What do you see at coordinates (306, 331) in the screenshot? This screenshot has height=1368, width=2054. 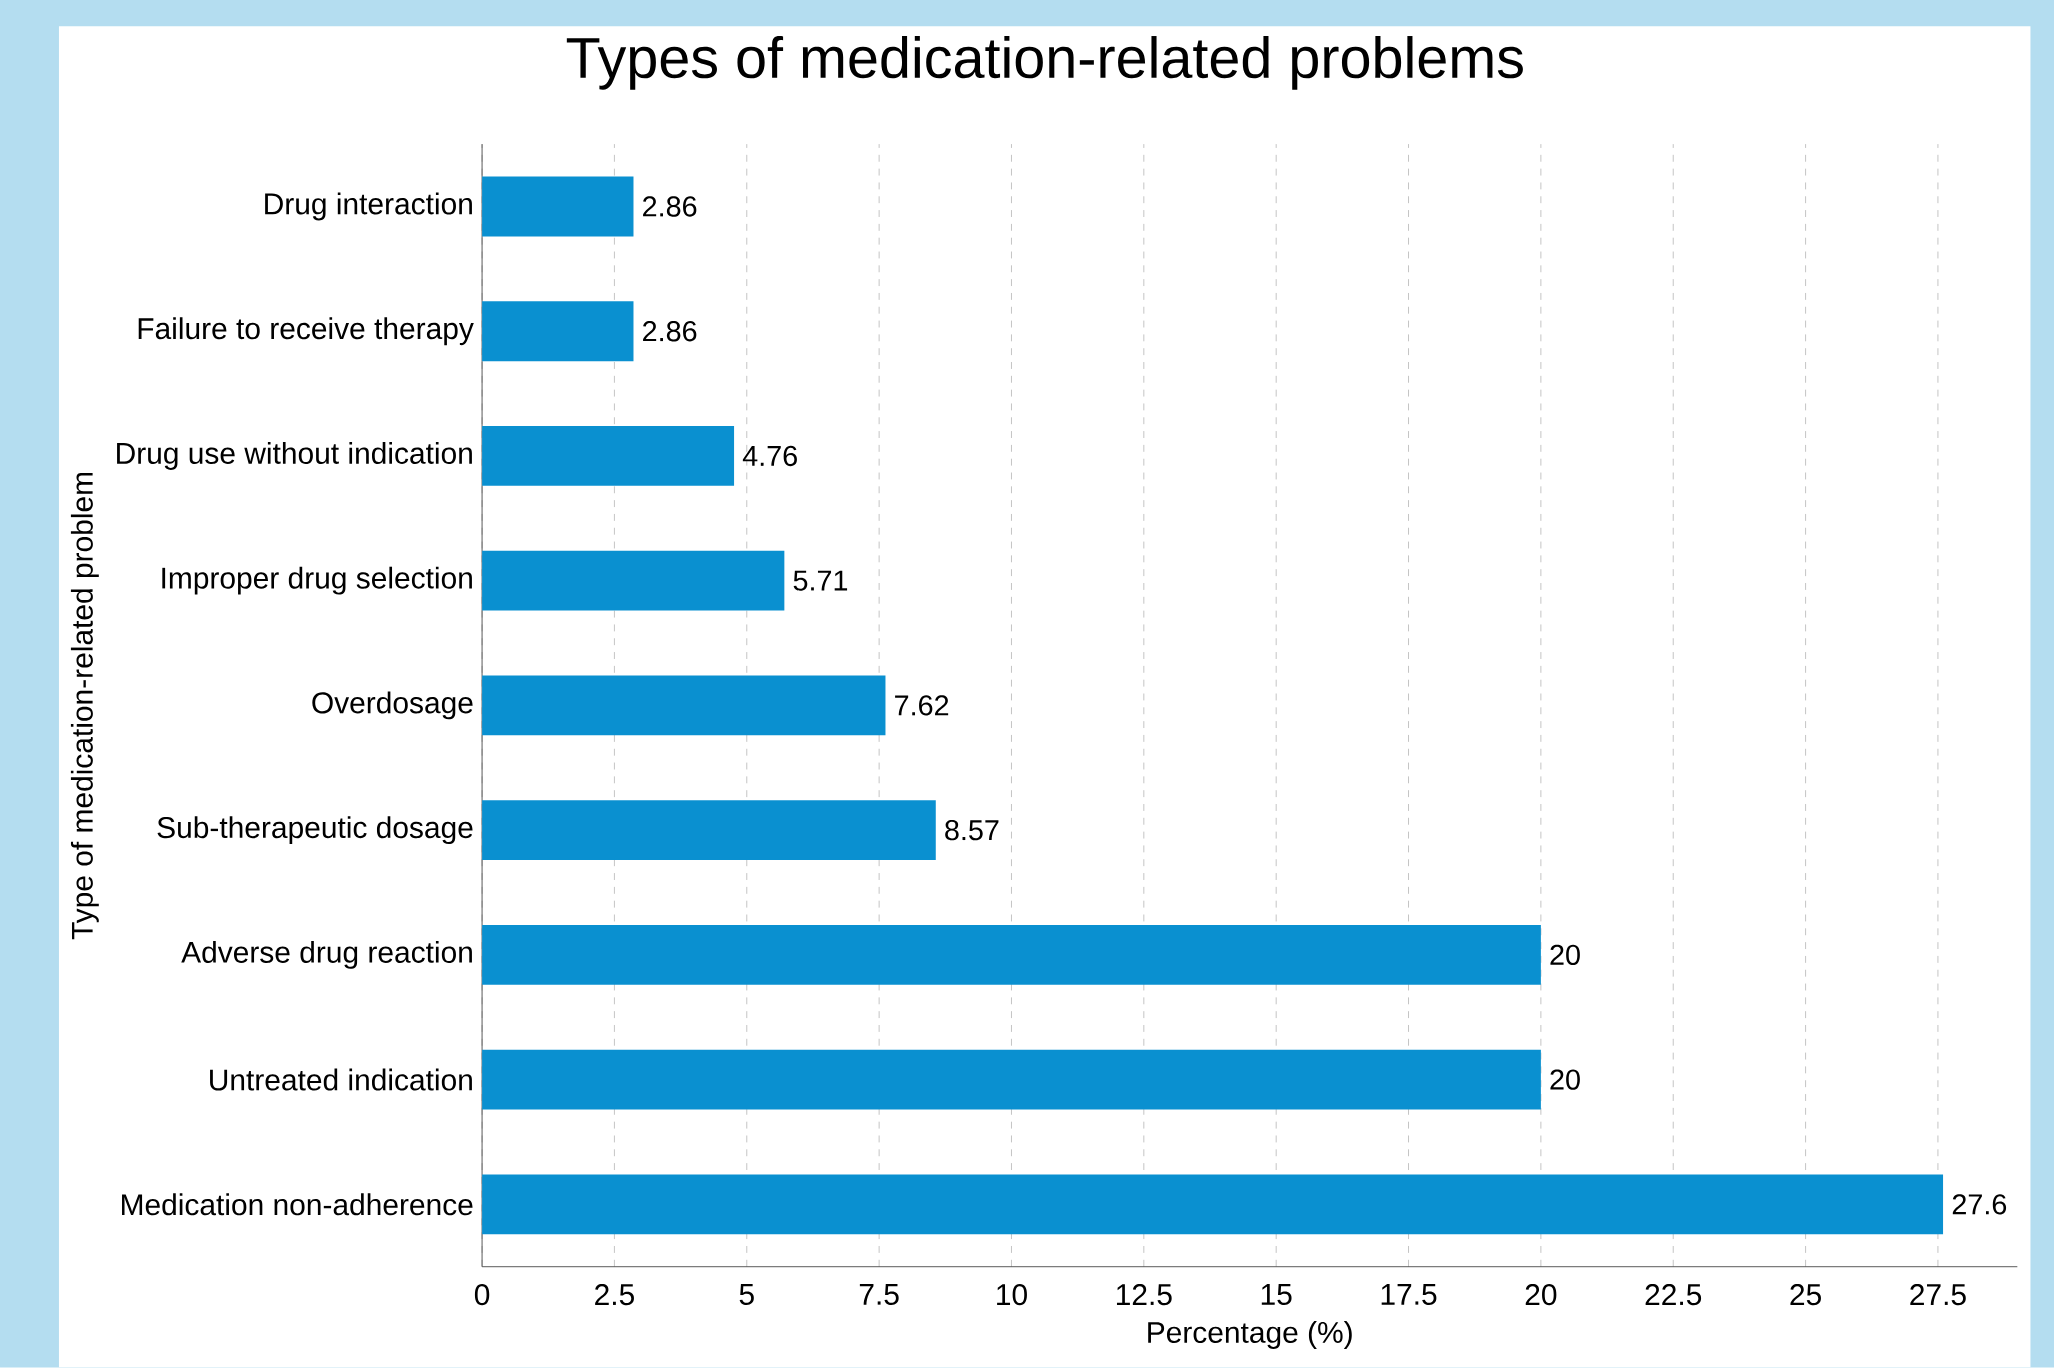 I see `y-tick-label: Failure to receive therapy` at bounding box center [306, 331].